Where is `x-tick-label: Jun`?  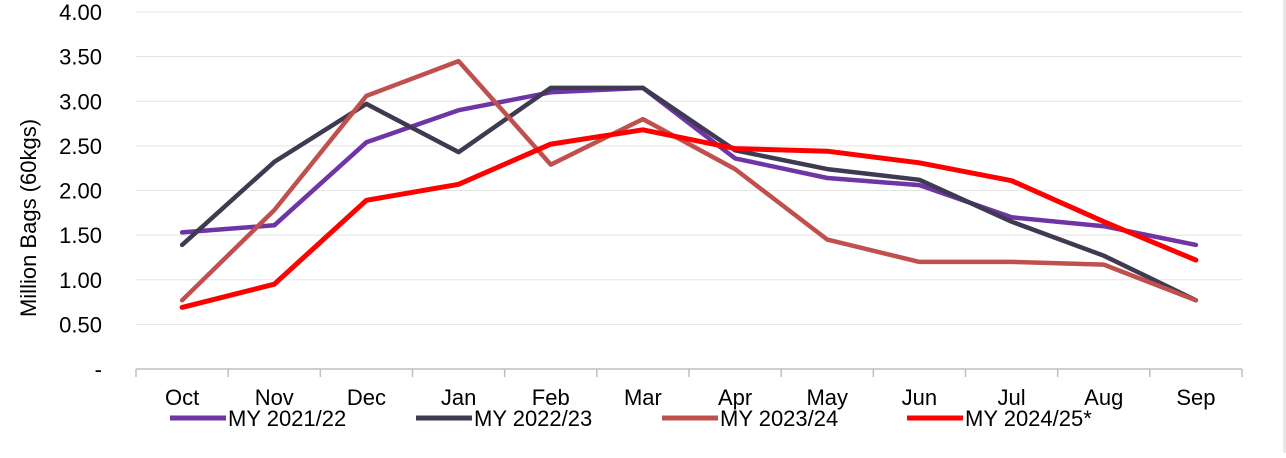
x-tick-label: Jun is located at coordinates (919, 397).